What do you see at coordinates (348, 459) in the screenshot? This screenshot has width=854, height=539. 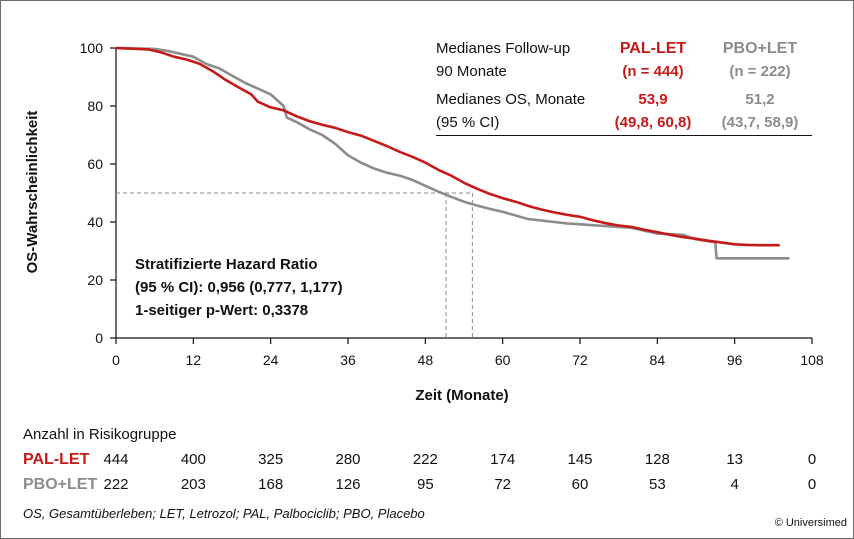 I see `risk-cell: 280` at bounding box center [348, 459].